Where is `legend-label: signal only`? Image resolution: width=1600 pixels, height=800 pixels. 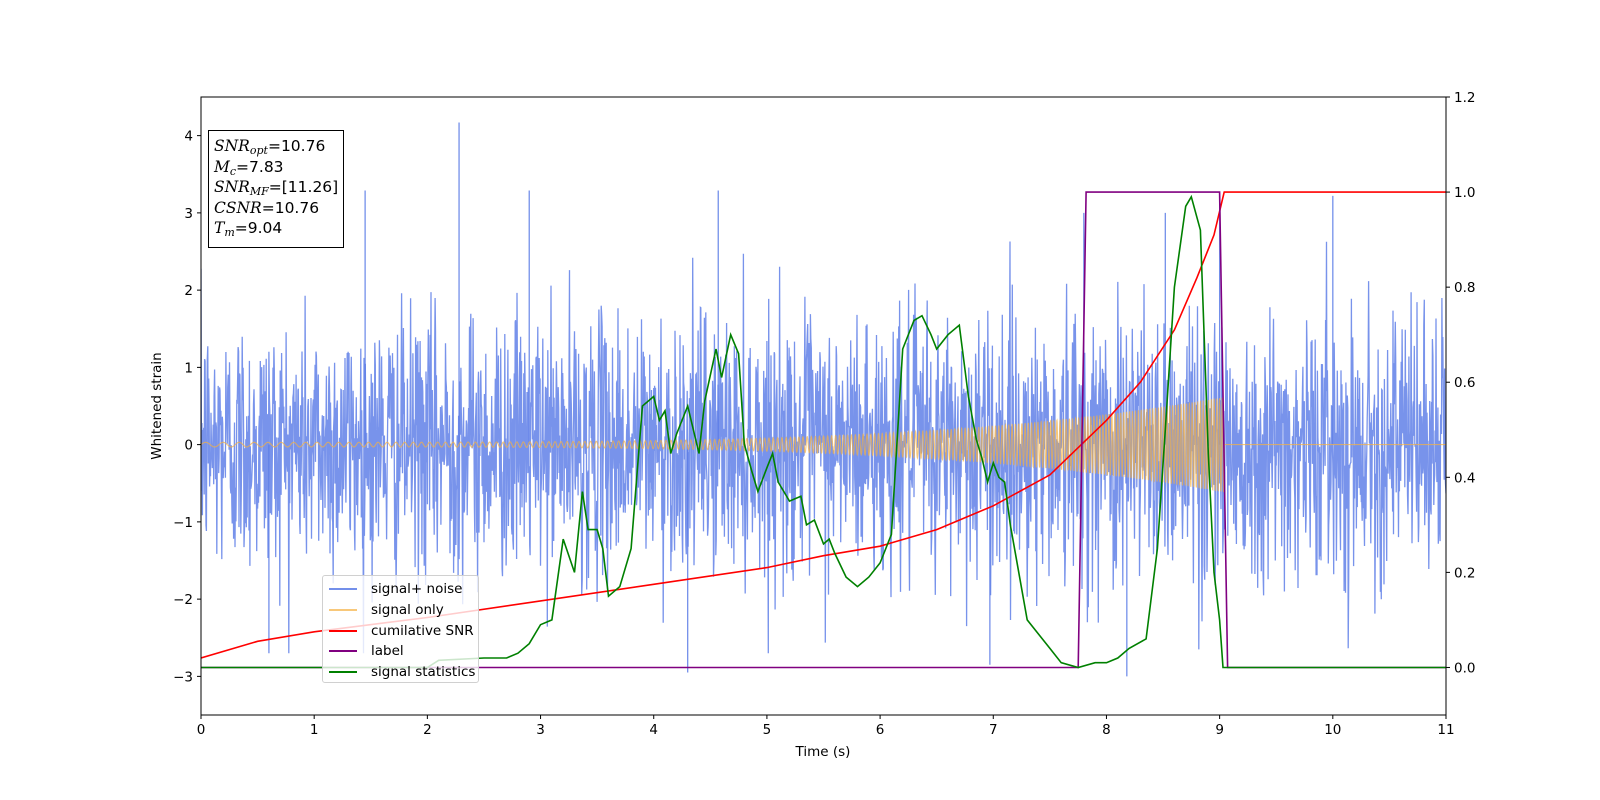 legend-label: signal only is located at coordinates (407, 610).